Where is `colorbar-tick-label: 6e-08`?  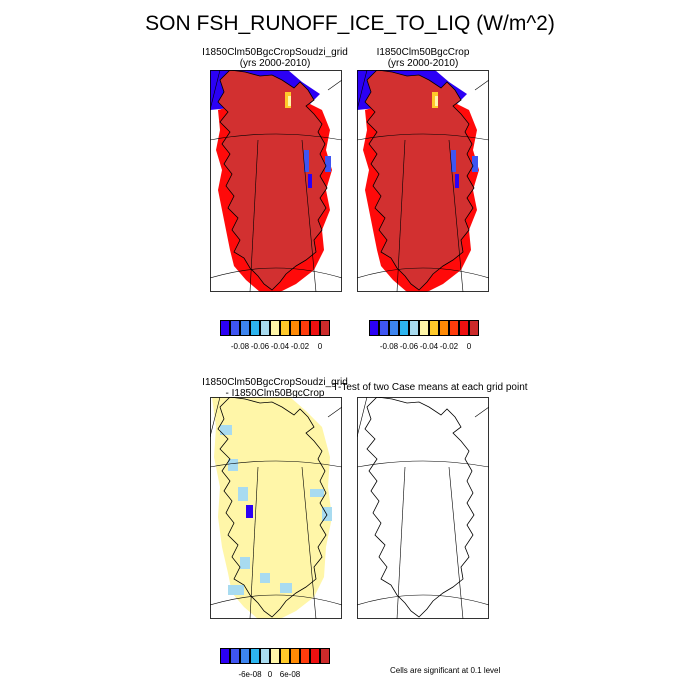
colorbar-tick-label: 6e-08 is located at coordinates (290, 674).